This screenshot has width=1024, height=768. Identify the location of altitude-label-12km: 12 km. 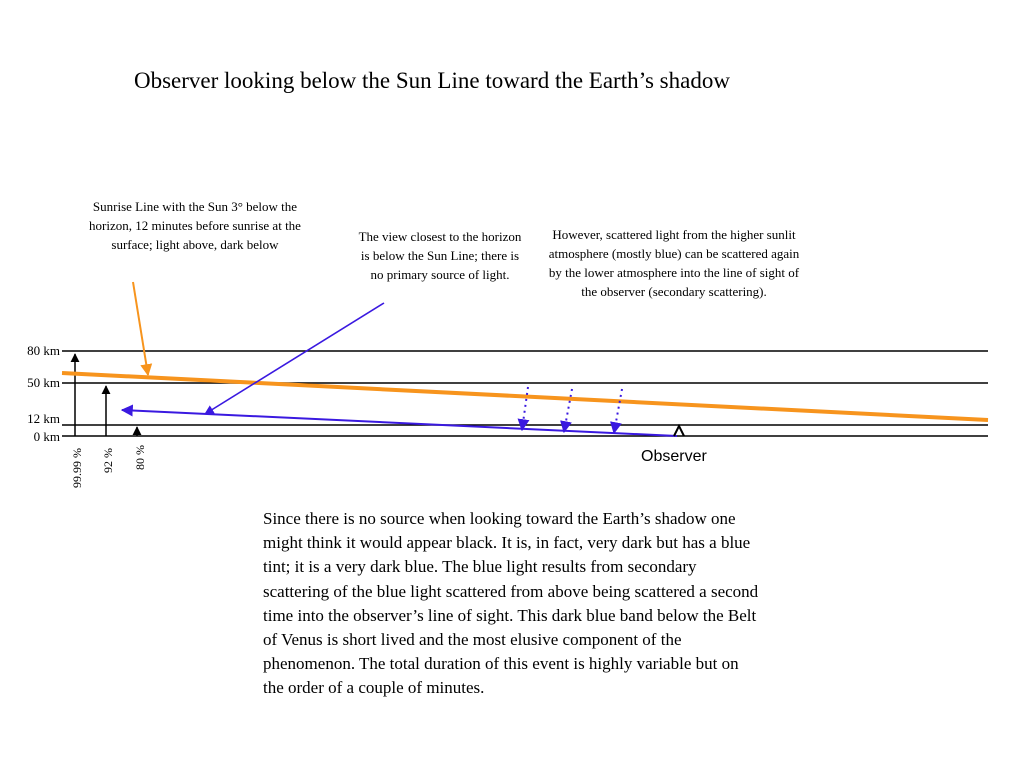
(43, 418).